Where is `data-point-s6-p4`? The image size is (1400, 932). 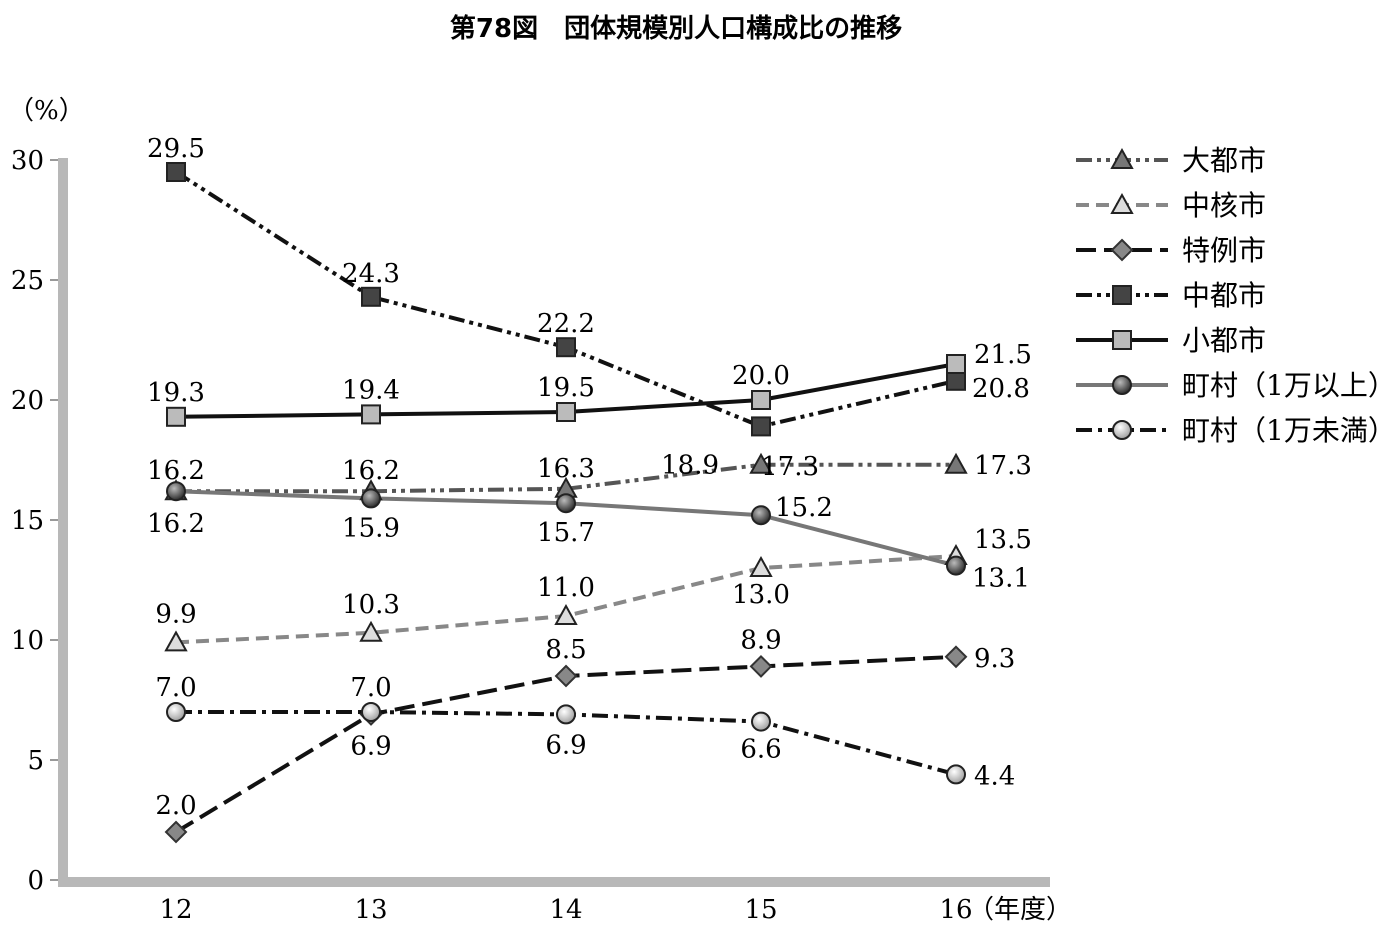
data-point-s6-p4 is located at coordinates (956, 774).